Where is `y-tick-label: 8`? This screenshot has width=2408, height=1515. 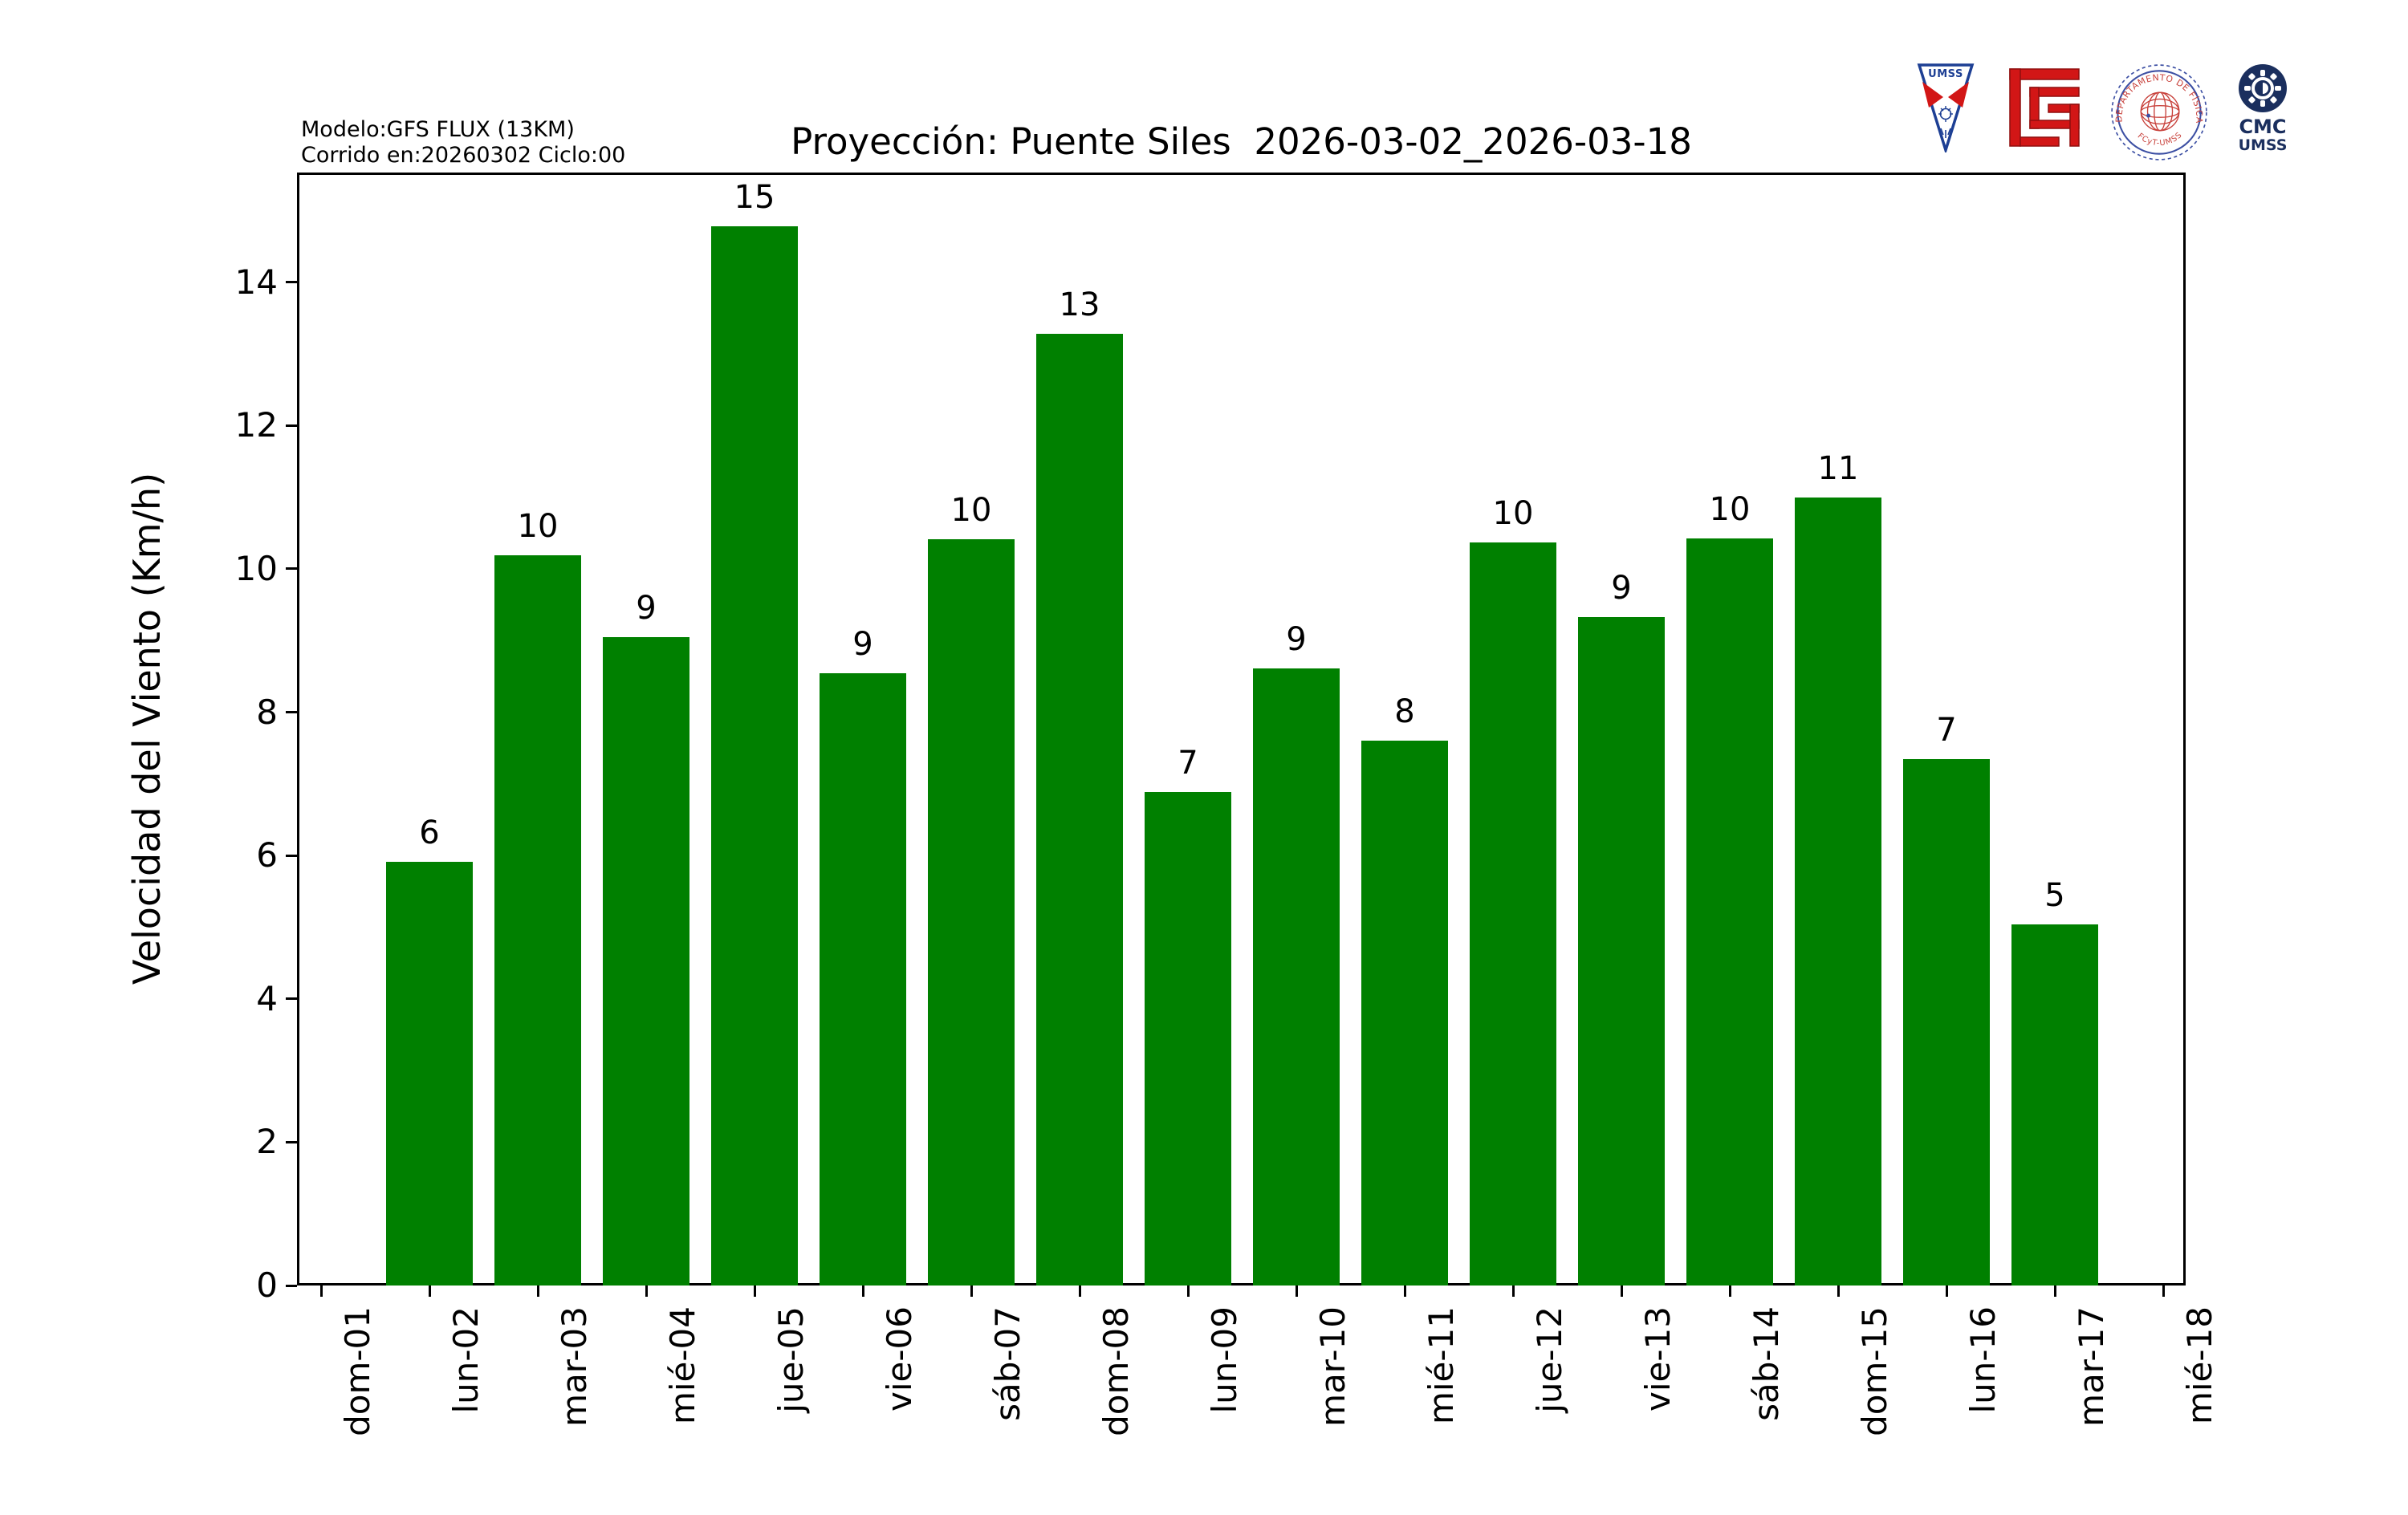 y-tick-label: 8 is located at coordinates (267, 712).